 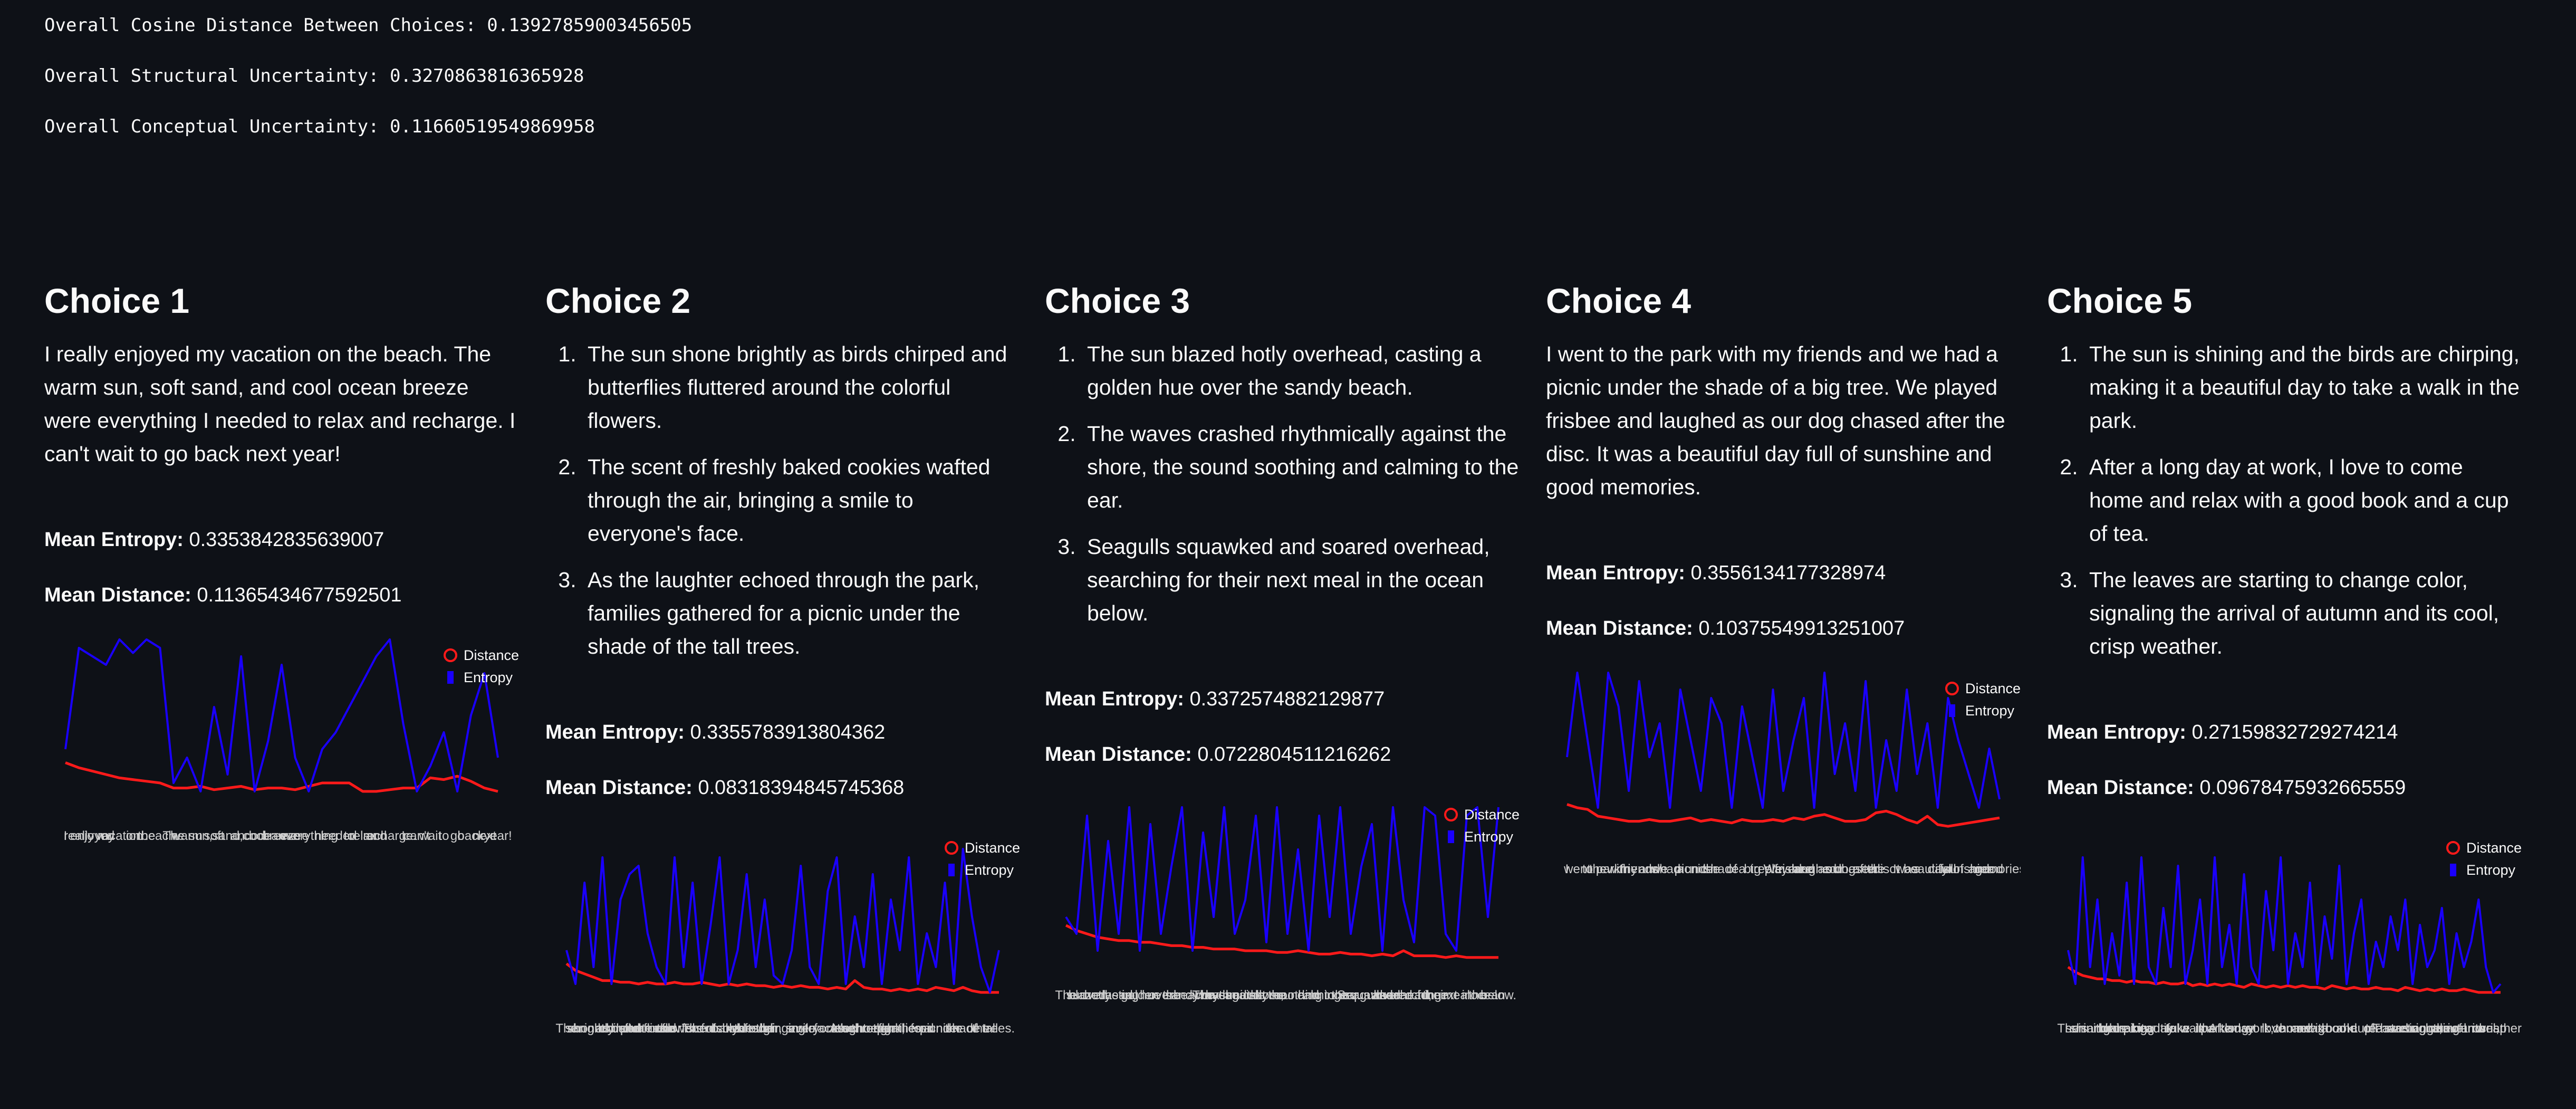 I want to click on x-tick-label: golden, so click(x=1140, y=995).